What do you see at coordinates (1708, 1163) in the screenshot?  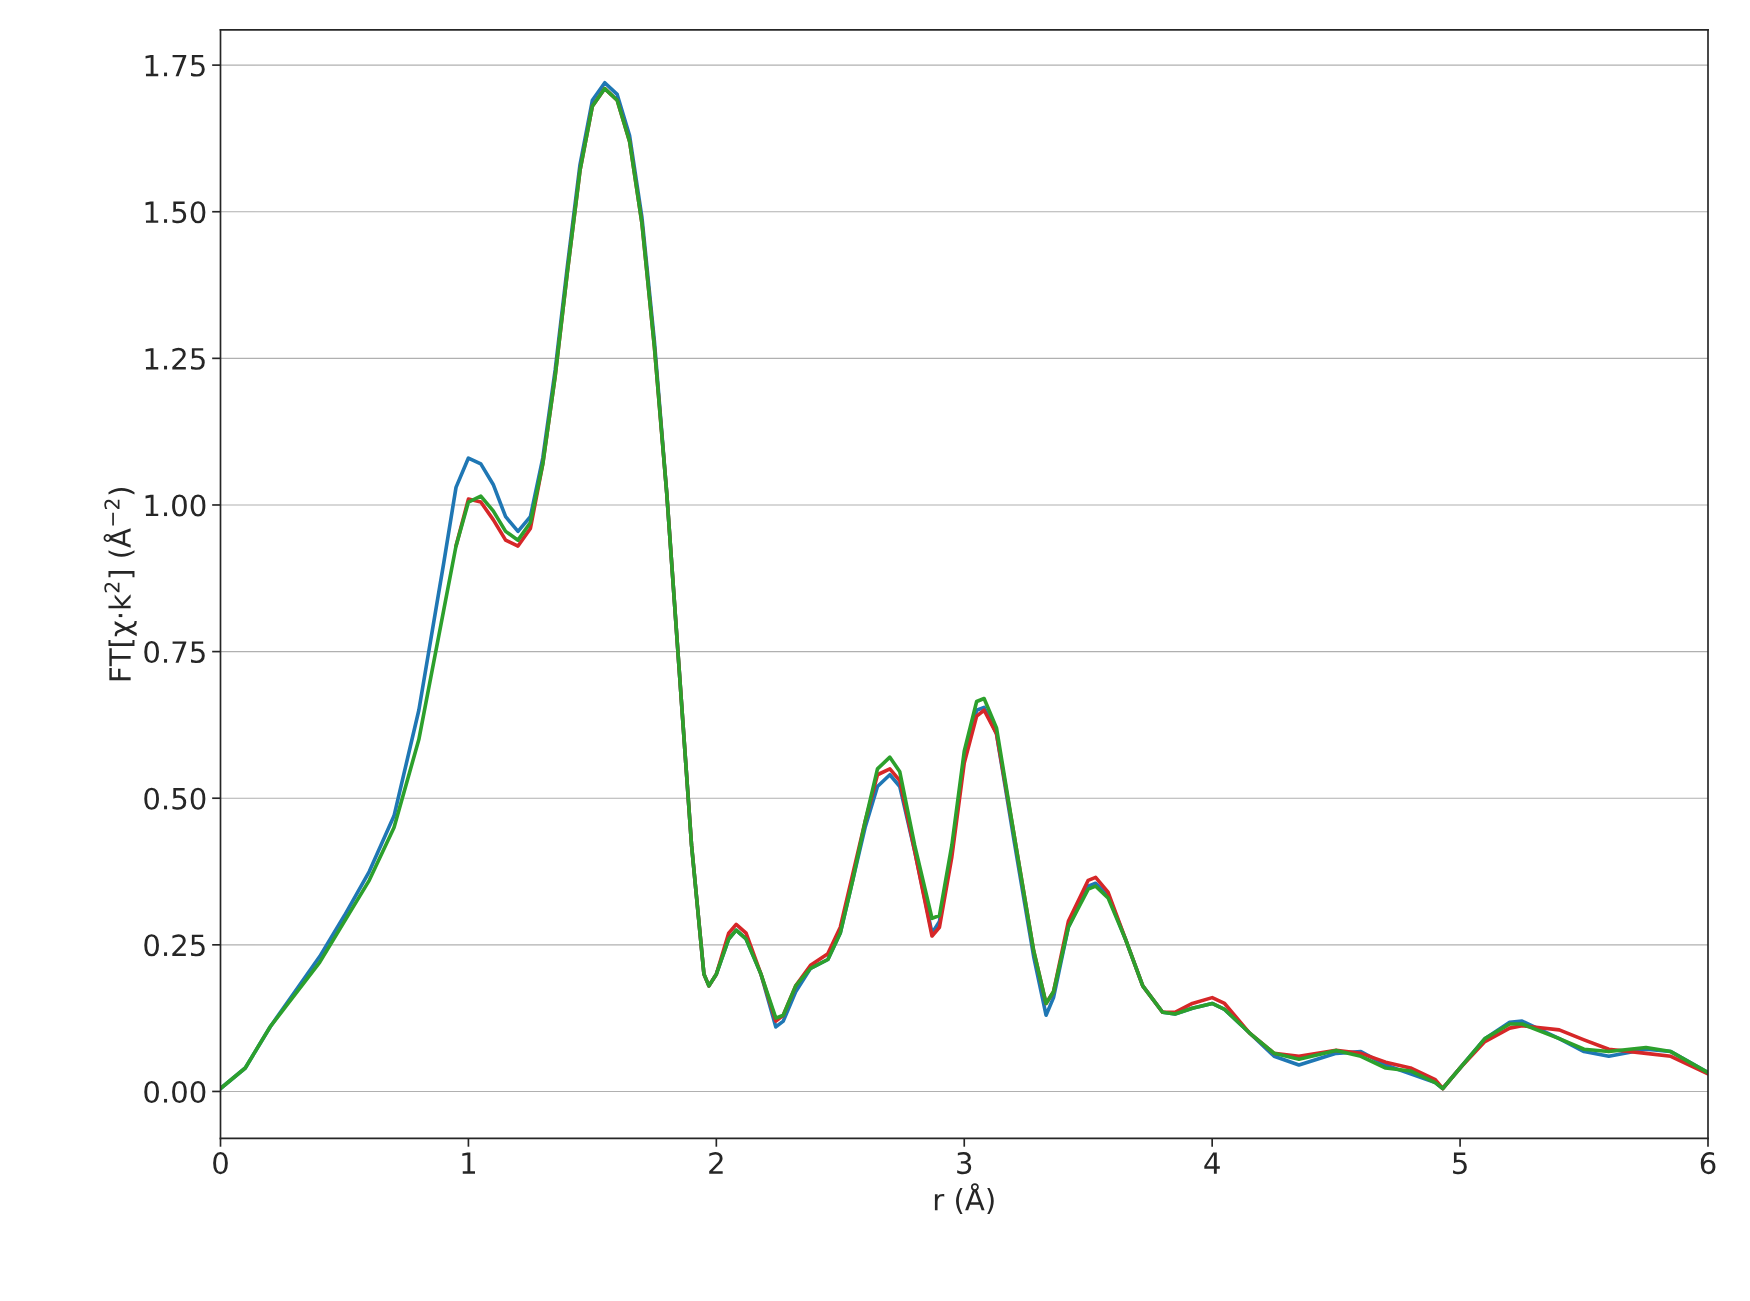 I see `x-tick-label: 6` at bounding box center [1708, 1163].